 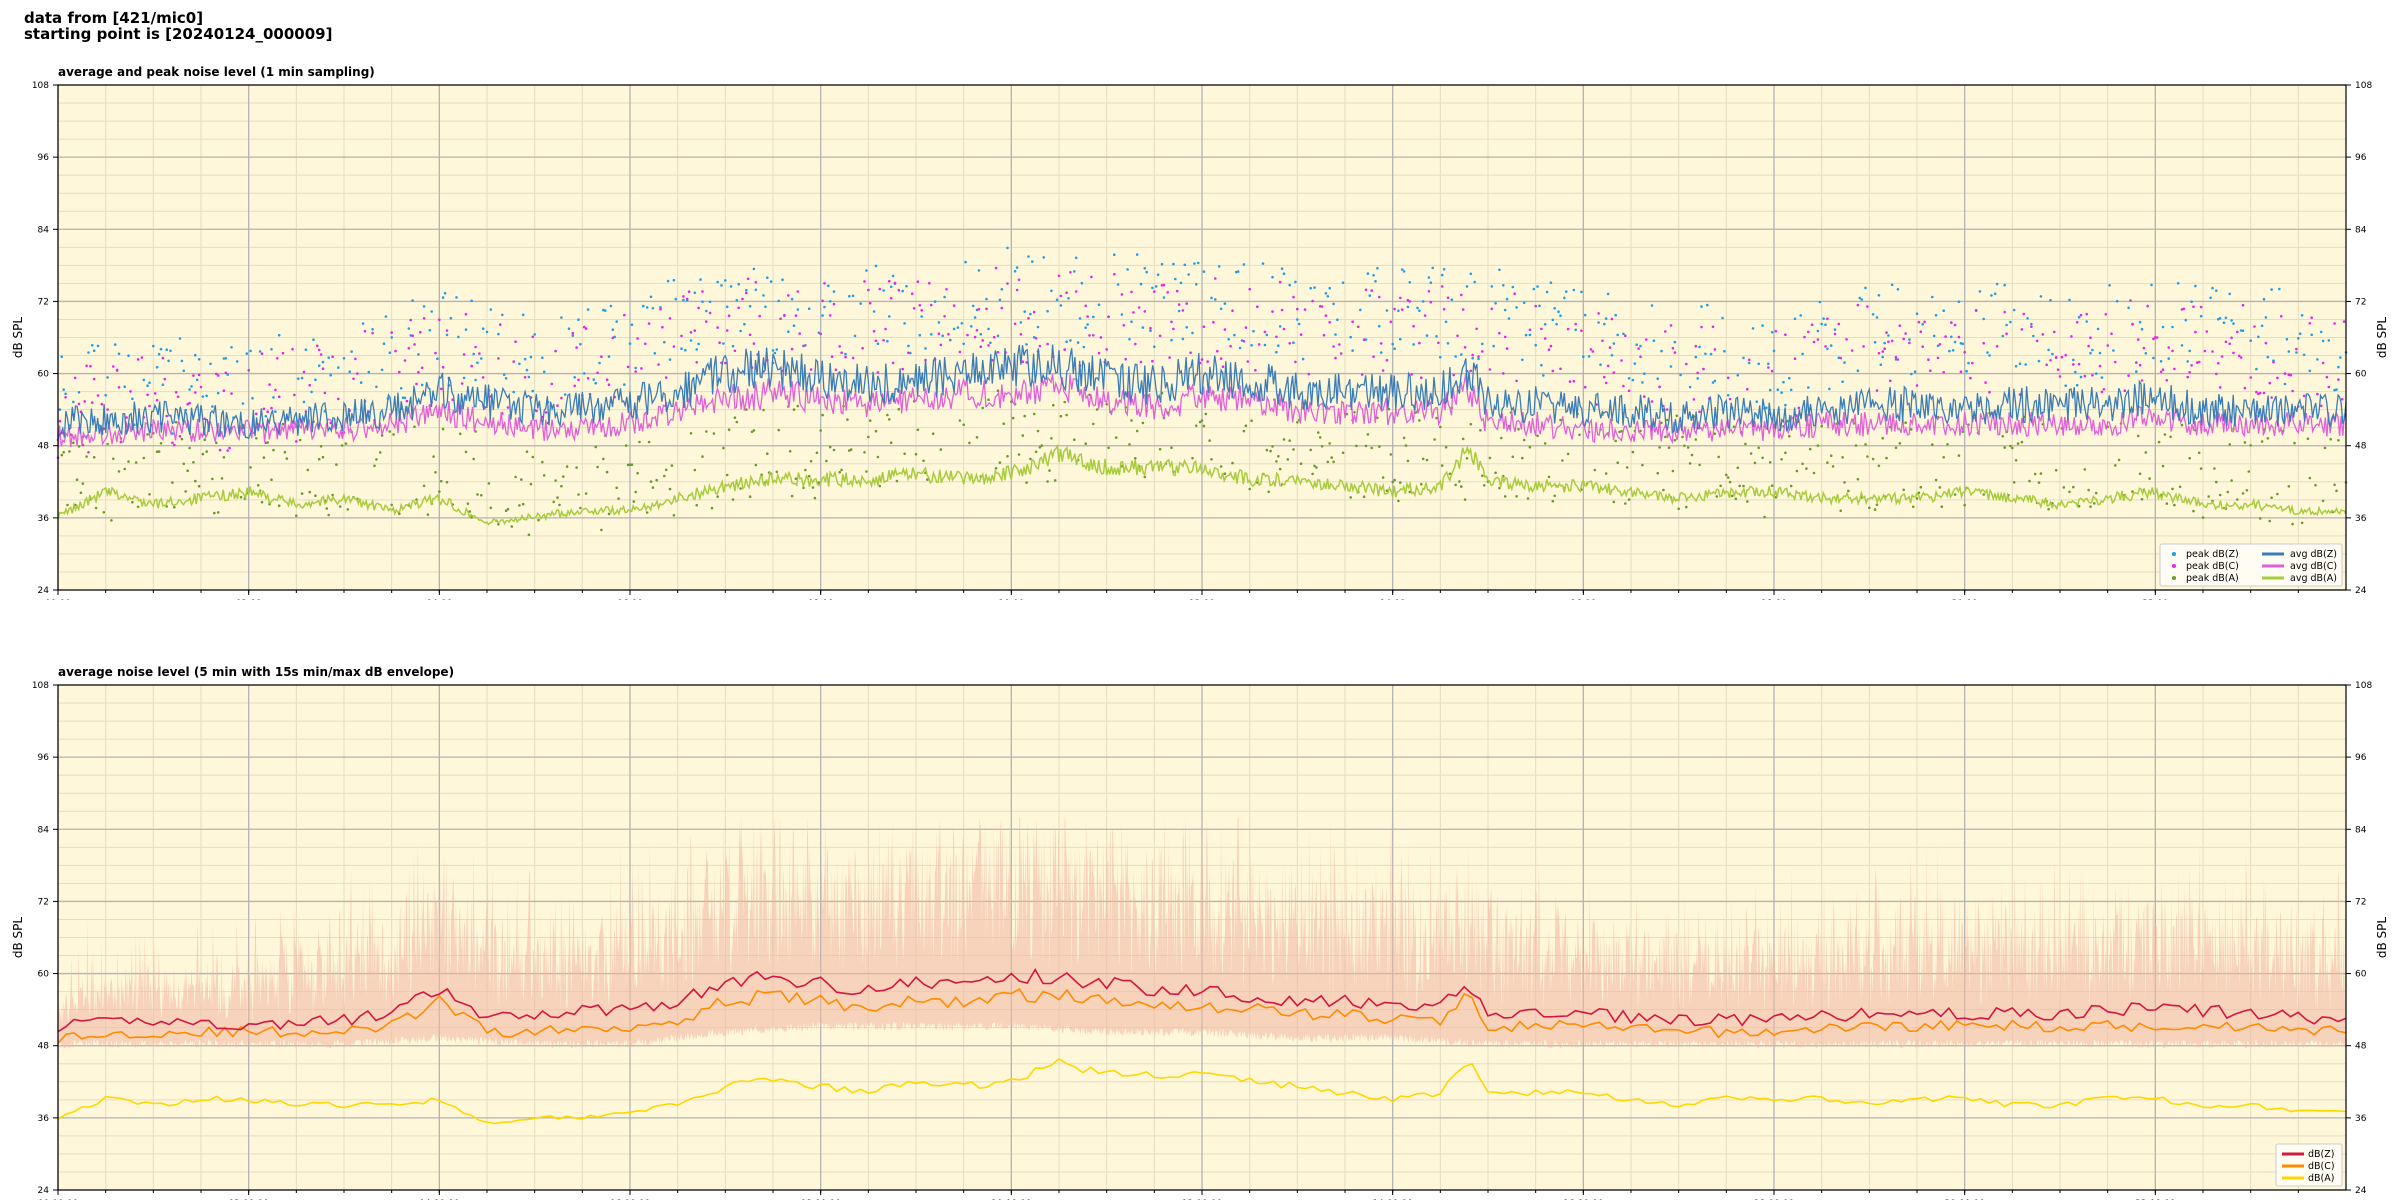 What do you see at coordinates (2155, 599) in the screenshot?
I see `x-tick-label: 22:00` at bounding box center [2155, 599].